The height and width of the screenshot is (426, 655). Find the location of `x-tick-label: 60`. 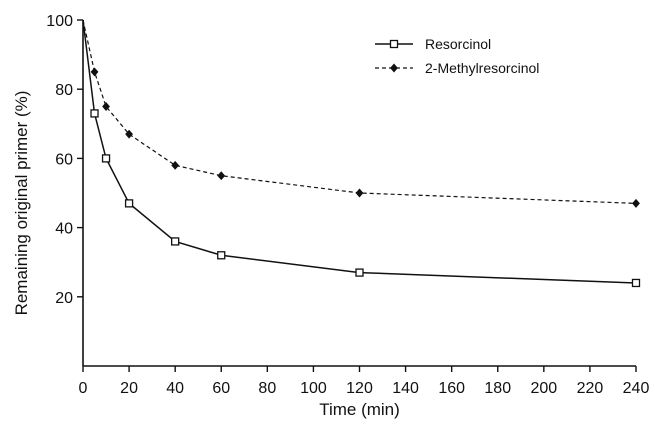

x-tick-label: 60 is located at coordinates (221, 388).